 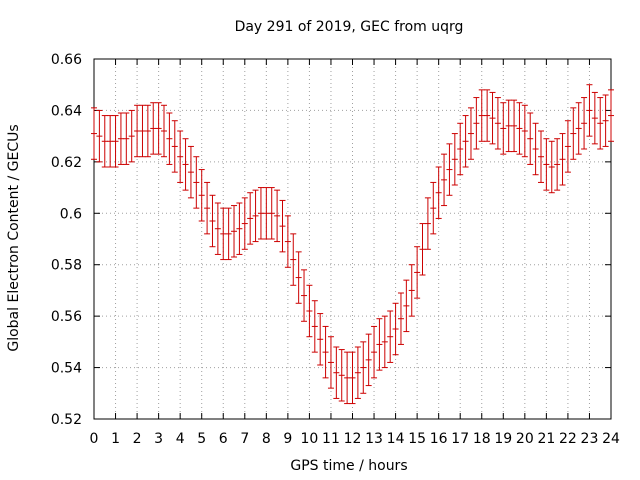 What do you see at coordinates (244, 439) in the screenshot?
I see `x-tick-label: 7` at bounding box center [244, 439].